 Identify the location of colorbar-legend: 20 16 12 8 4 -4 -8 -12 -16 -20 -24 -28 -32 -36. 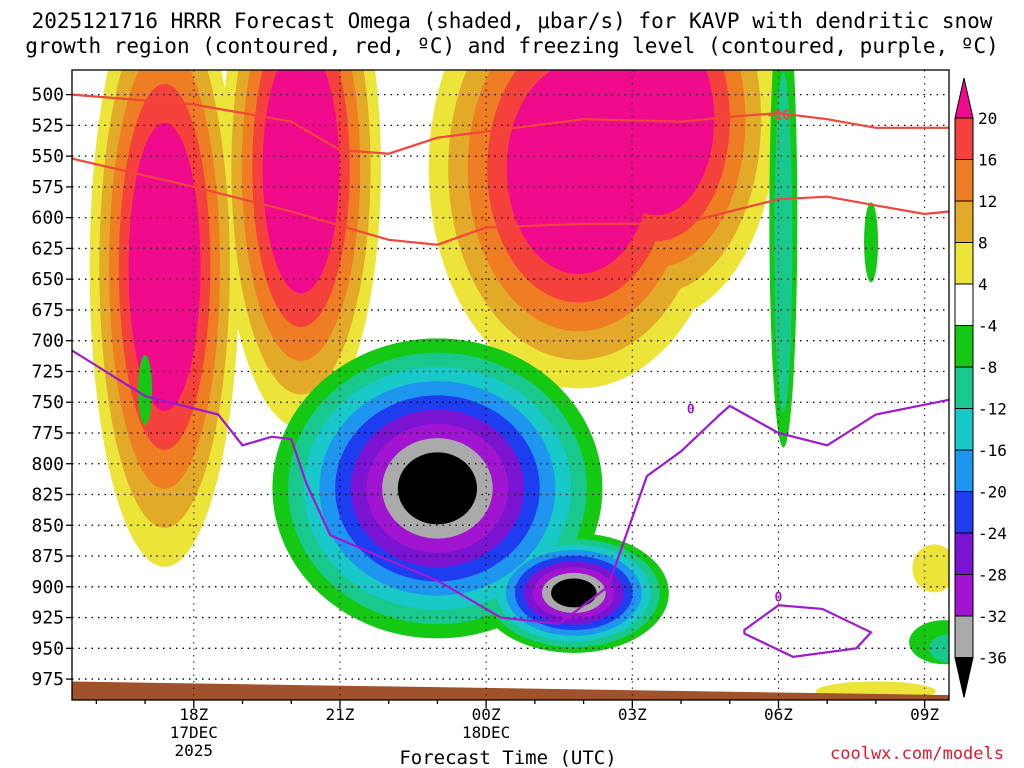
(980, 387).